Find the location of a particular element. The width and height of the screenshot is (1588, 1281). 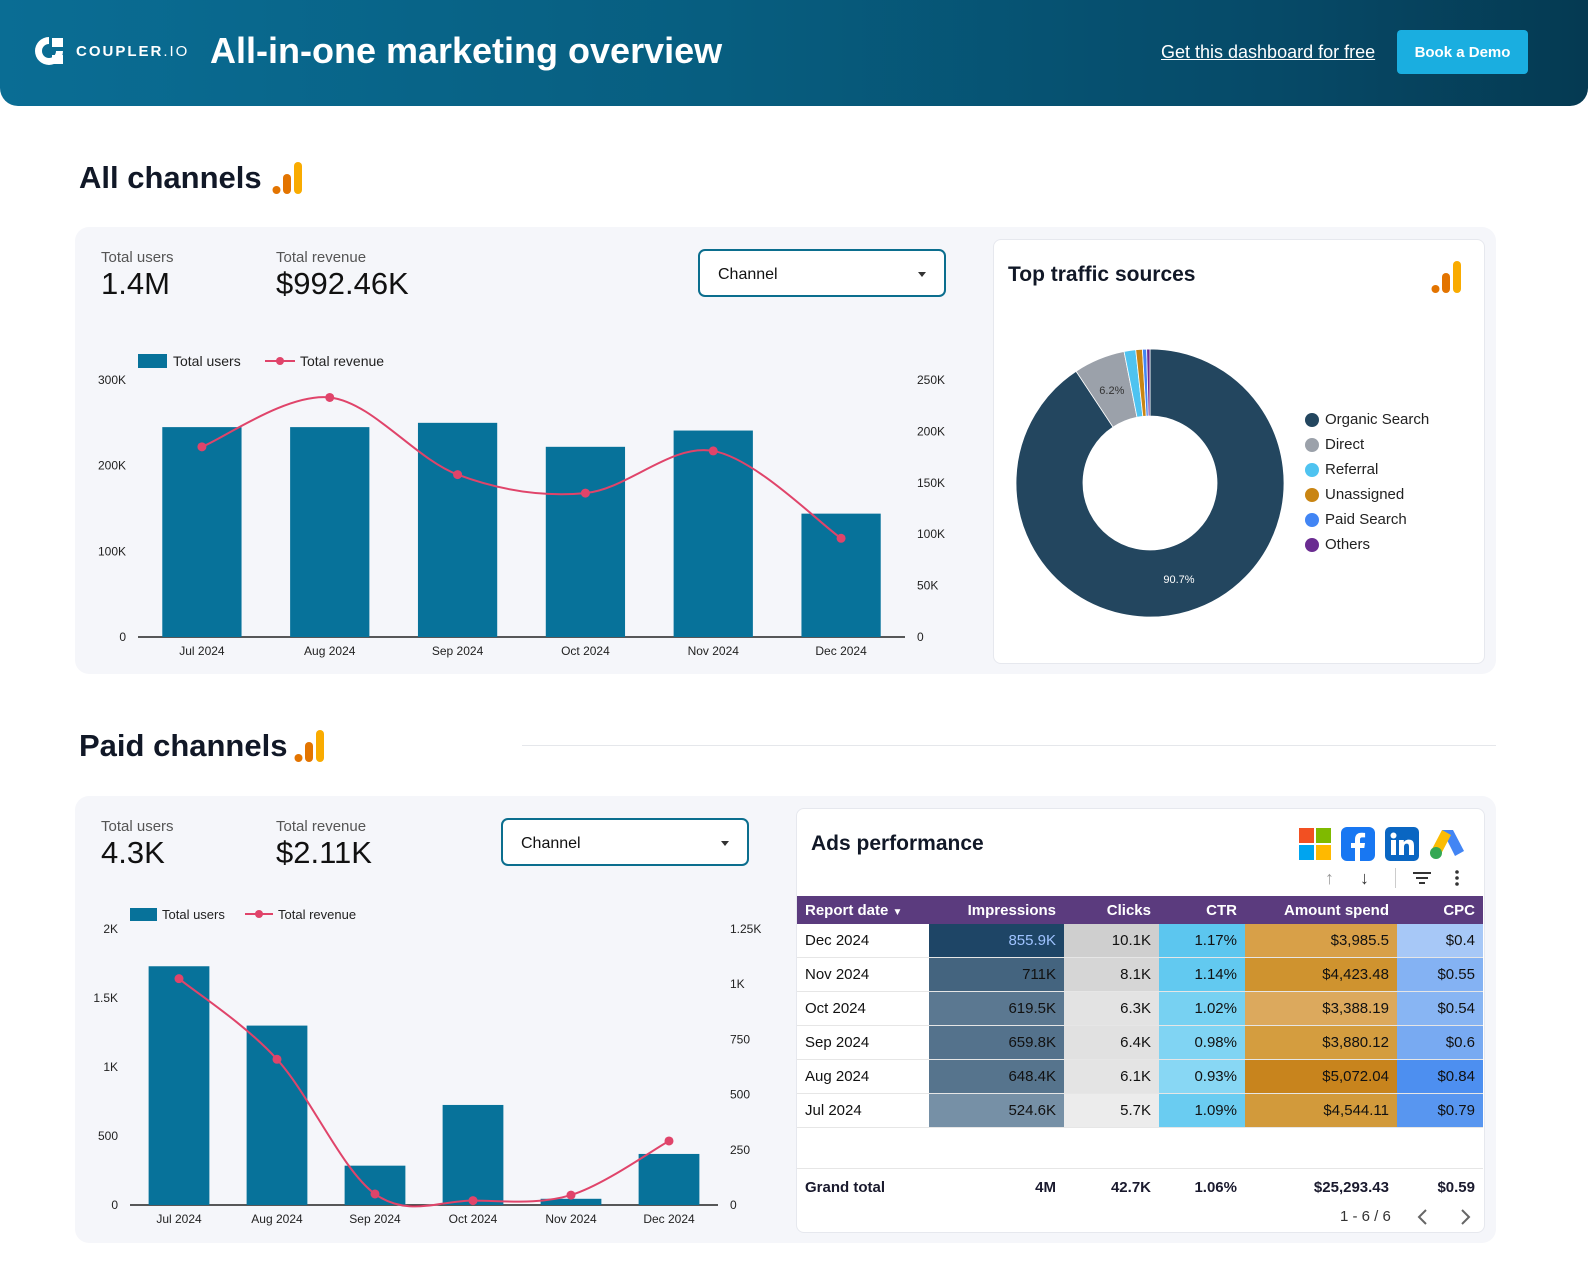

filter-icon is located at coordinates (1422, 878).